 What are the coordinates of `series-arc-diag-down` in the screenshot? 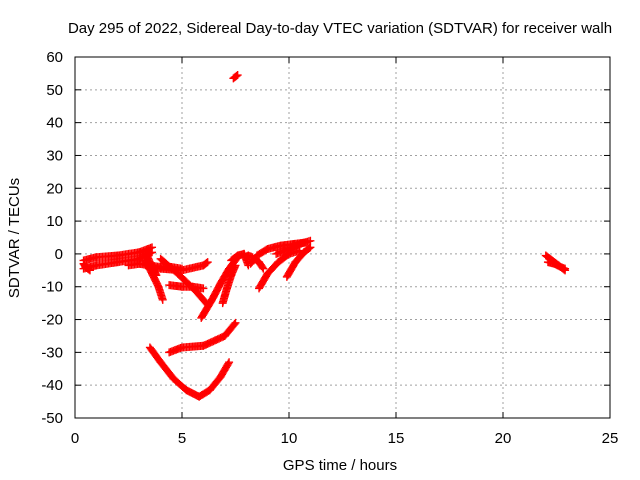 It's located at (184, 281).